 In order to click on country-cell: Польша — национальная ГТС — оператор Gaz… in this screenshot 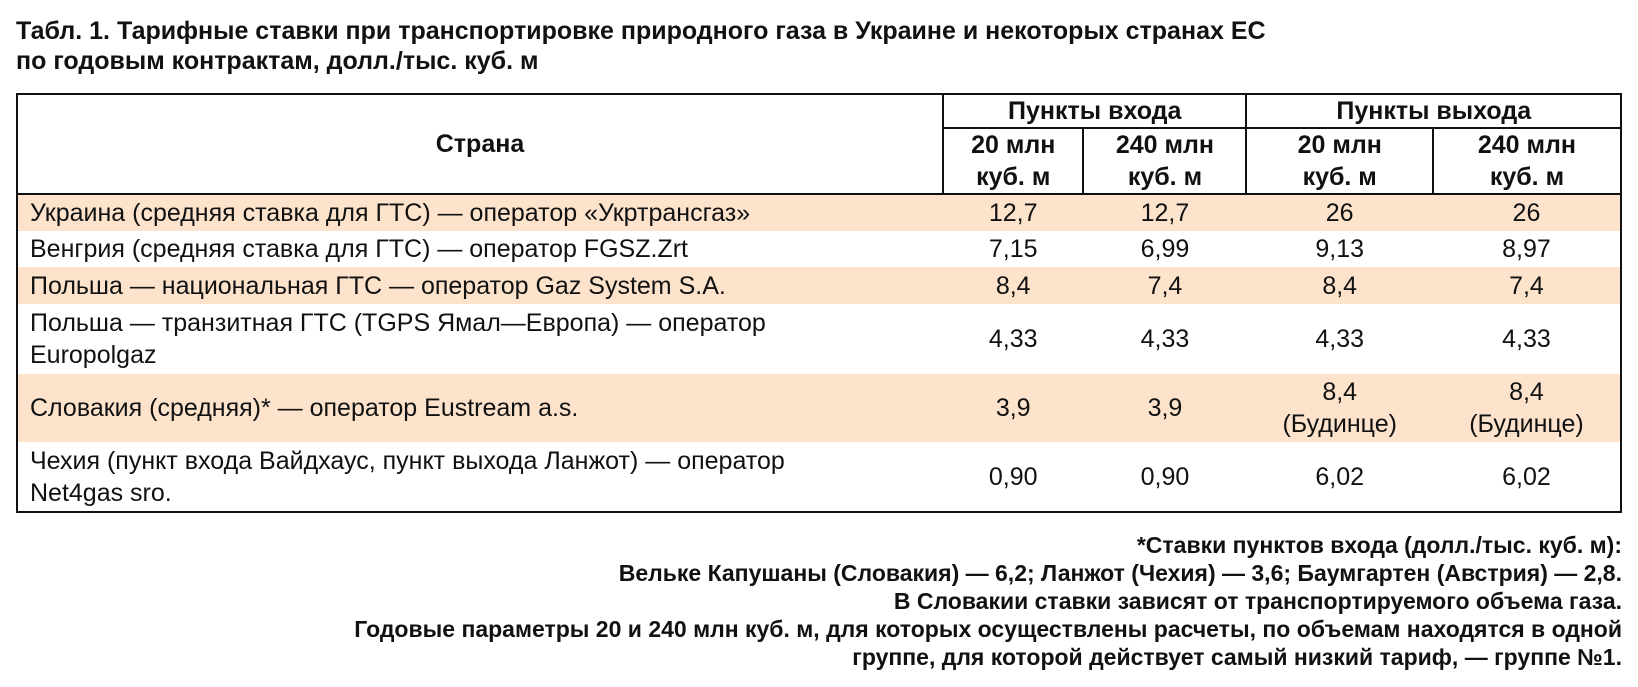, I will do `click(479, 285)`.